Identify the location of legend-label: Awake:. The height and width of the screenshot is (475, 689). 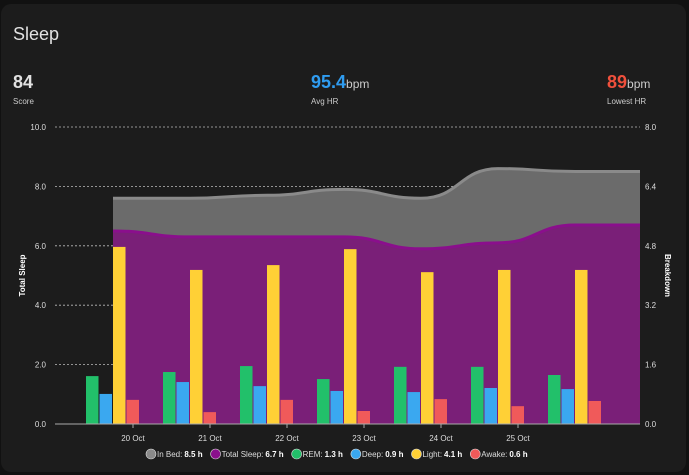
(494, 454).